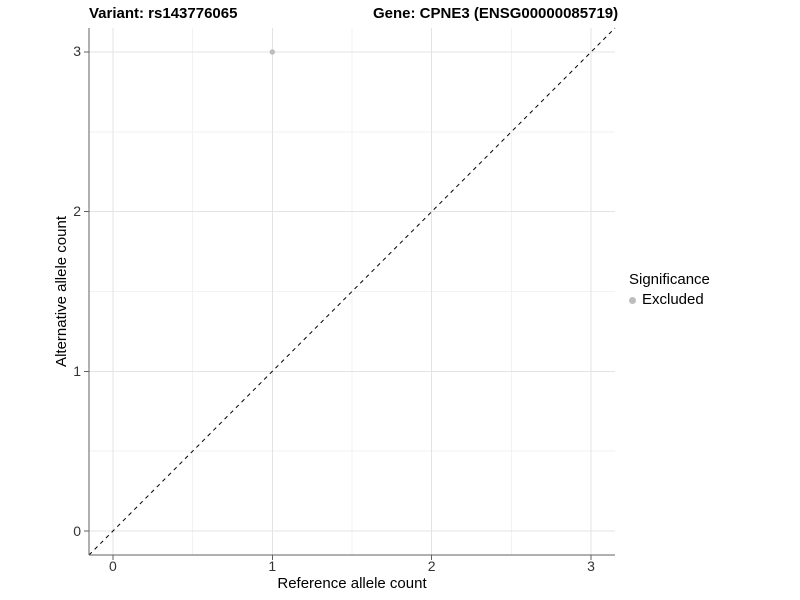 The height and width of the screenshot is (600, 800). Describe the element at coordinates (77, 51) in the screenshot. I see `y-tick-label: 3` at that location.